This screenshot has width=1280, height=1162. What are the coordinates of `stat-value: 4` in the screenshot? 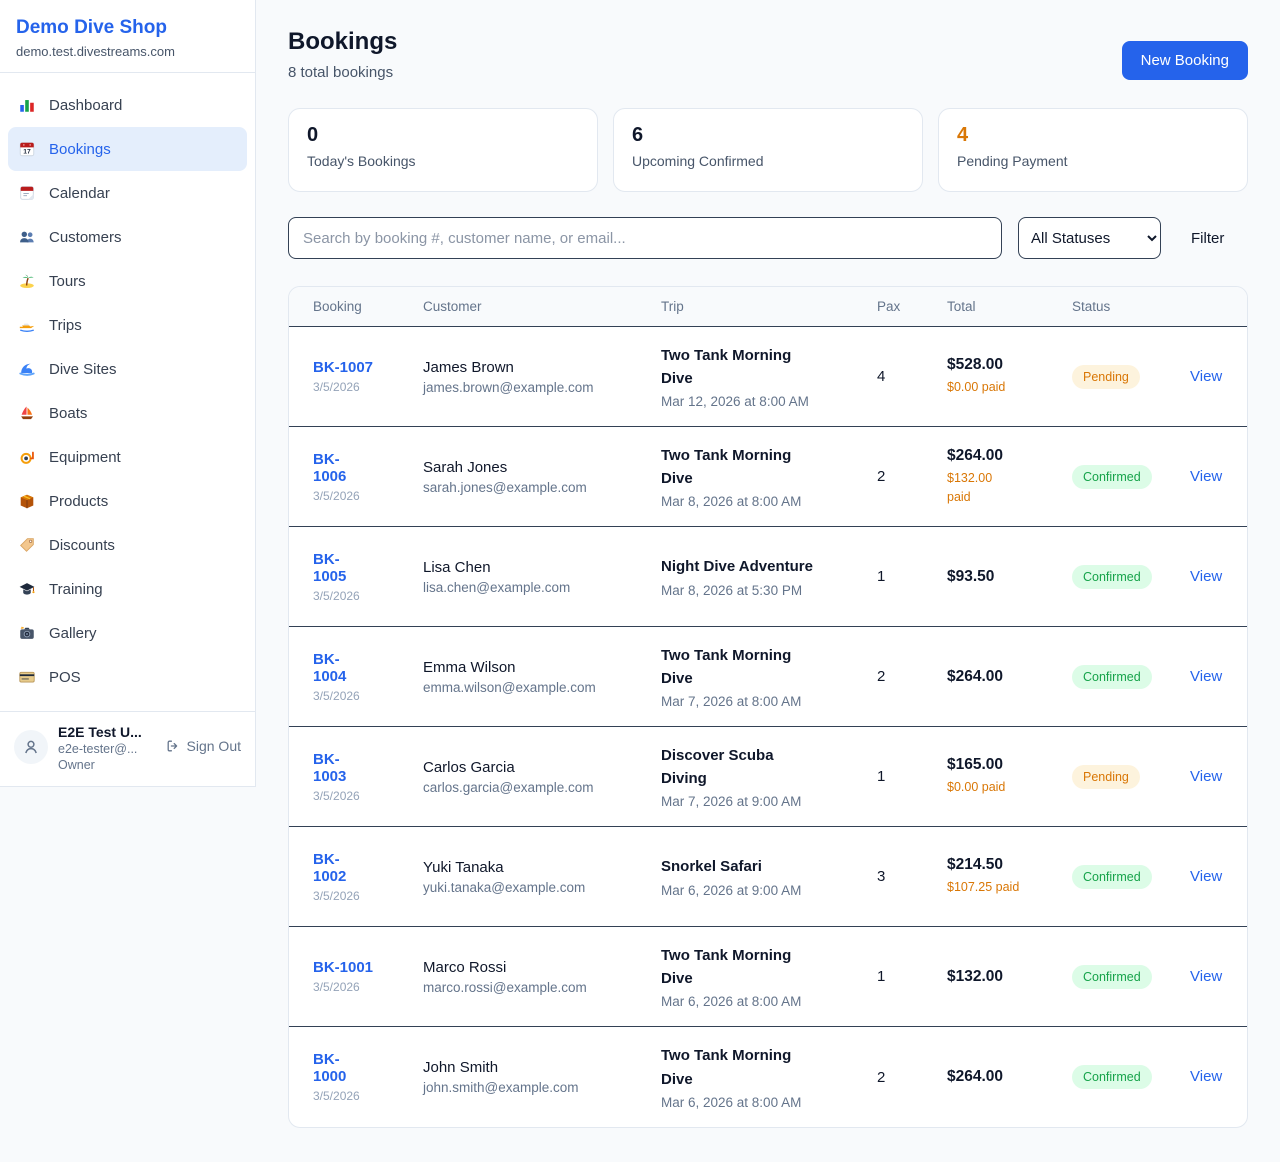 It's located at (963, 135).